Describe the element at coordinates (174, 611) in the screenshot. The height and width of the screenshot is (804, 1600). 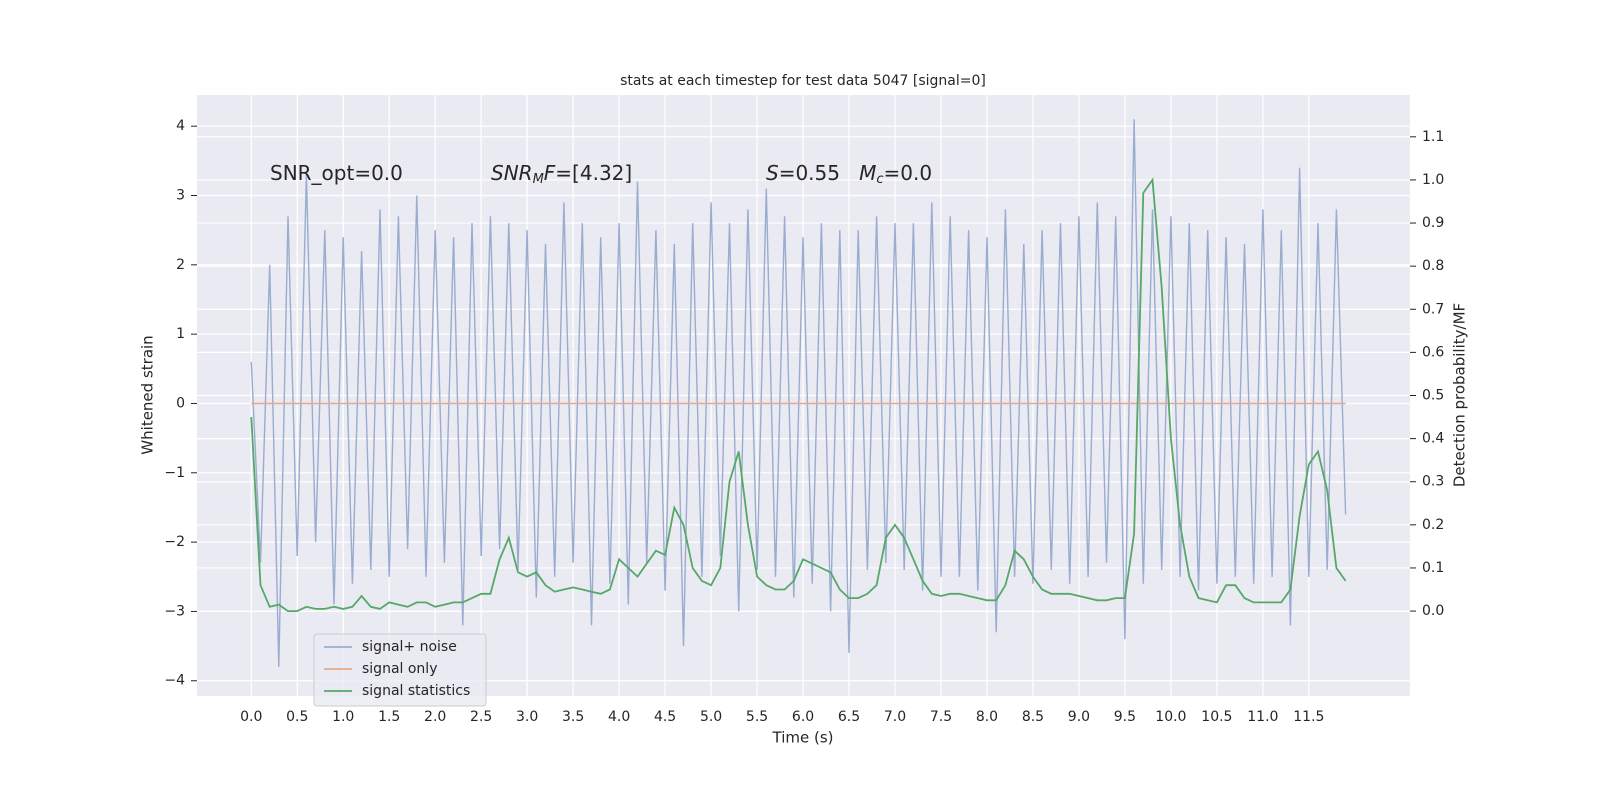
I see `y-tick-label: −3` at that location.